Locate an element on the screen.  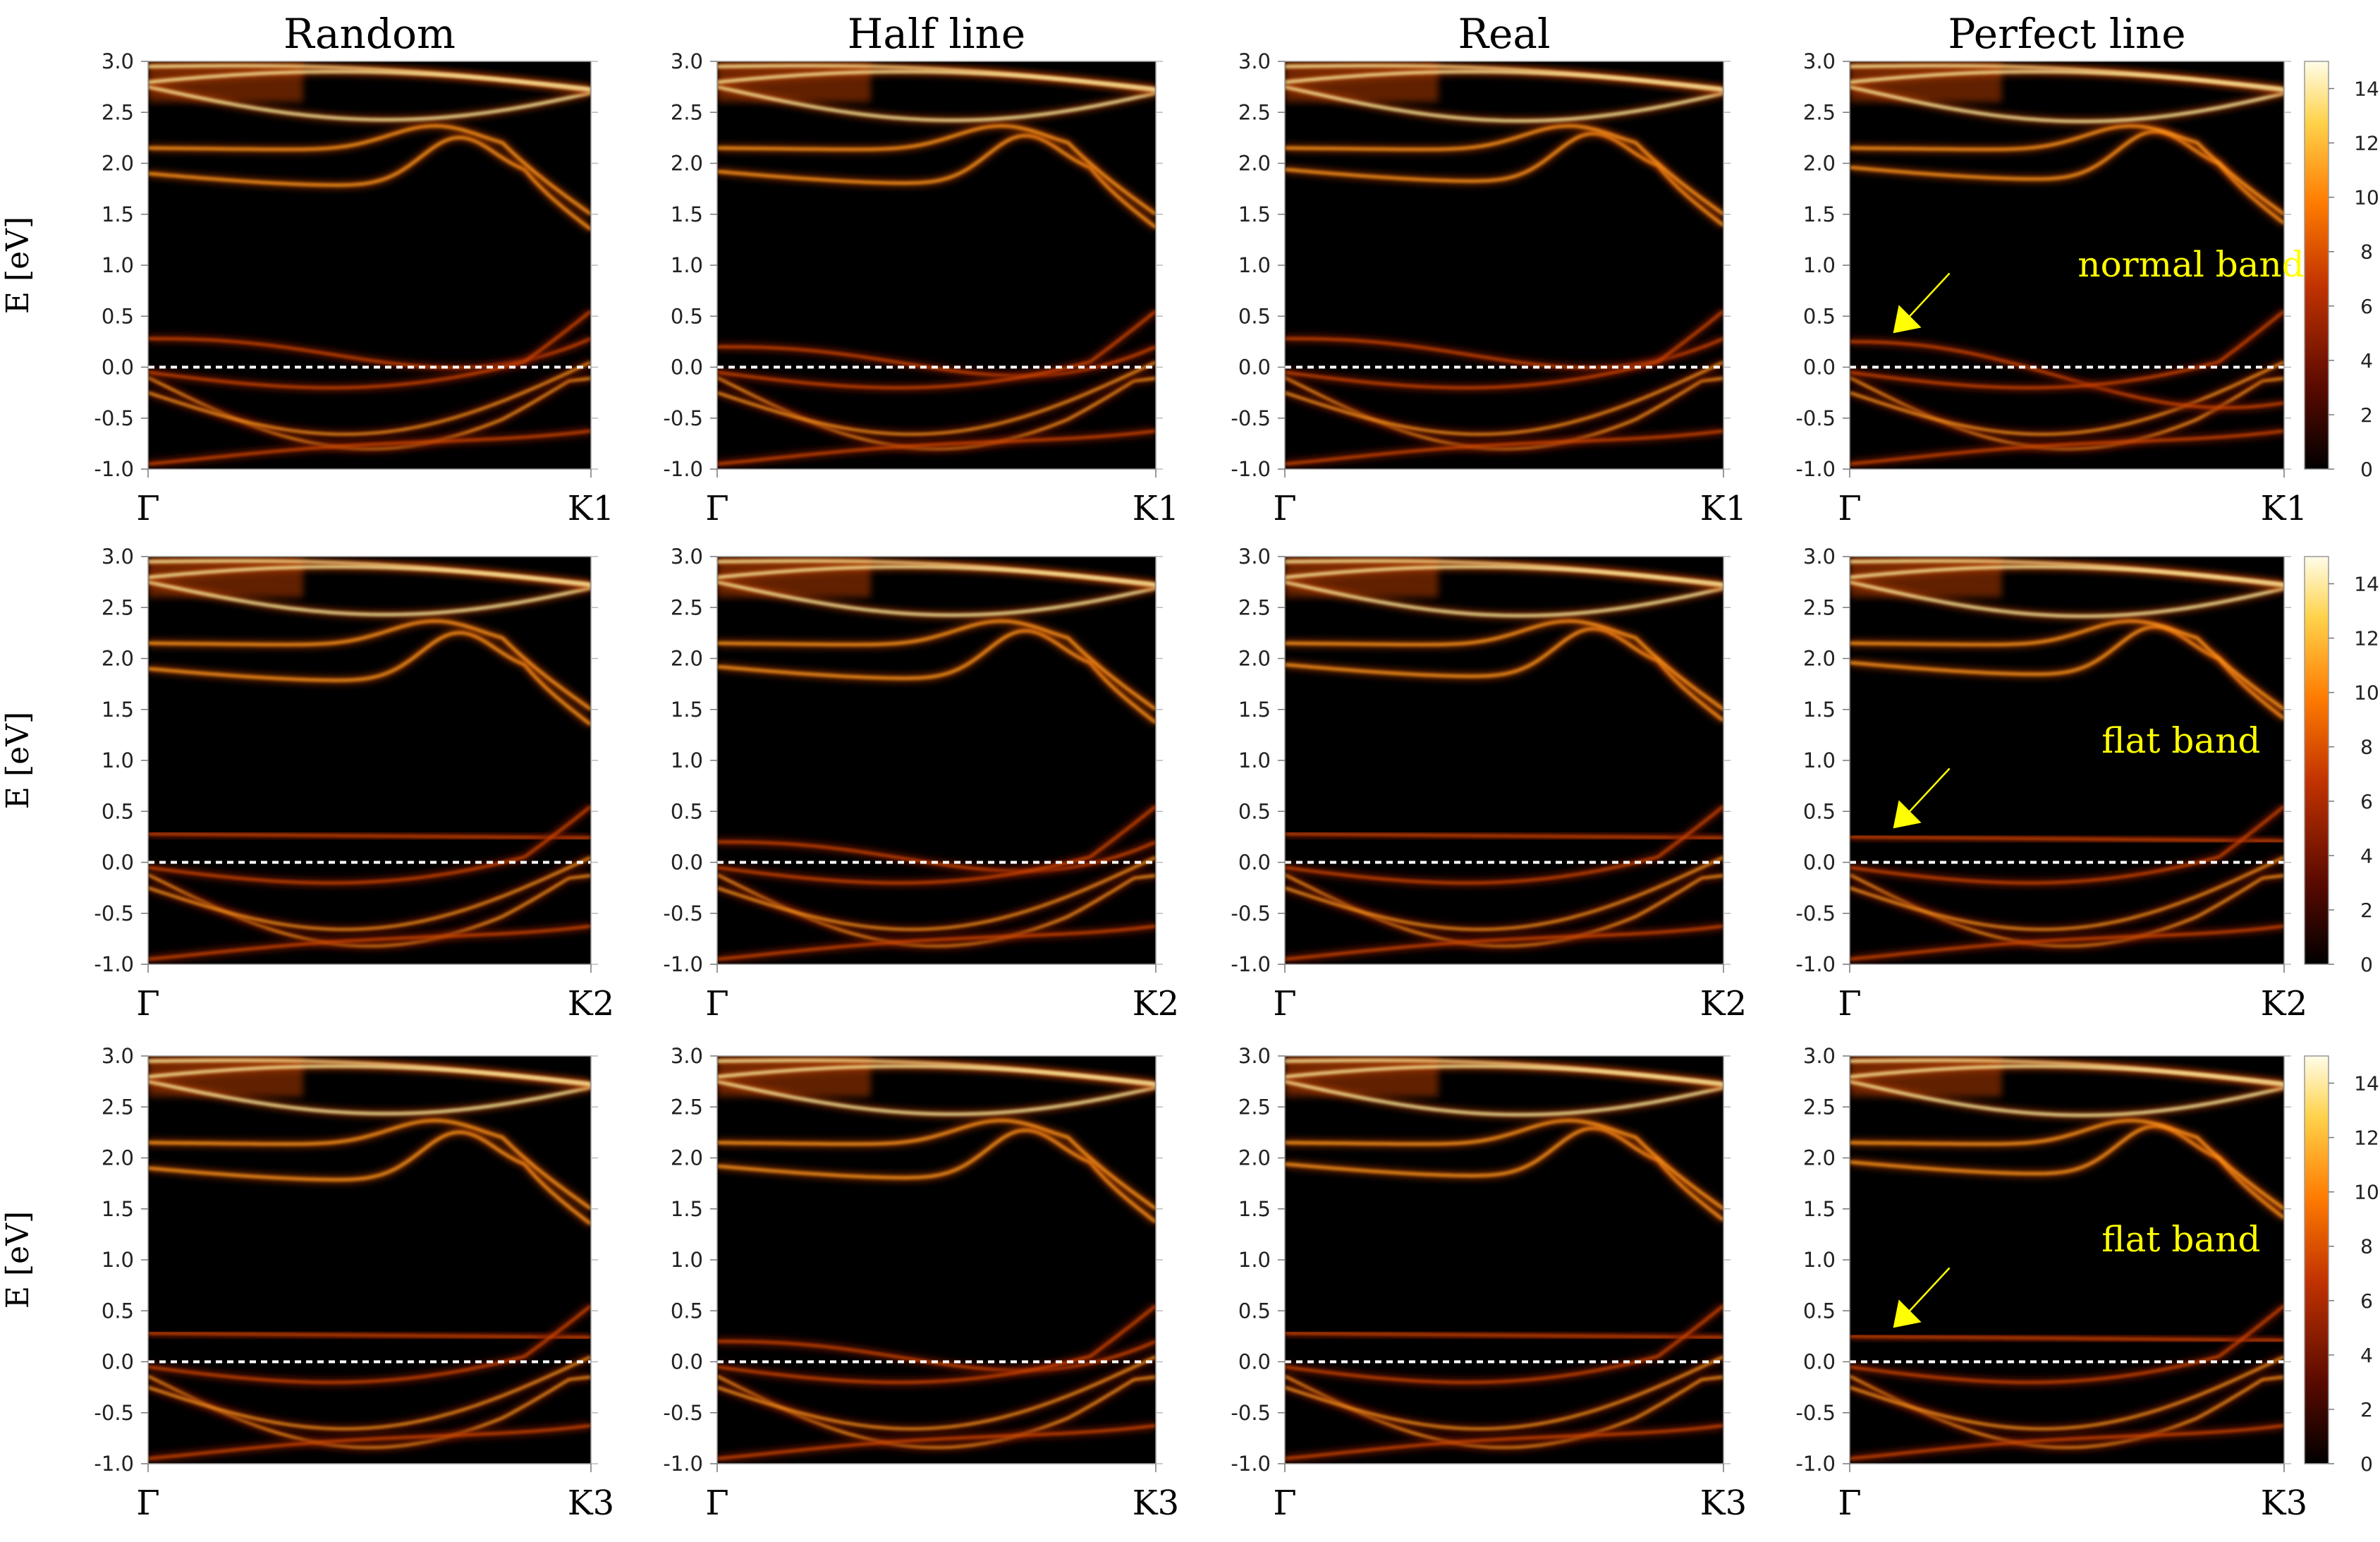
column-title: Half line is located at coordinates (936, 34).